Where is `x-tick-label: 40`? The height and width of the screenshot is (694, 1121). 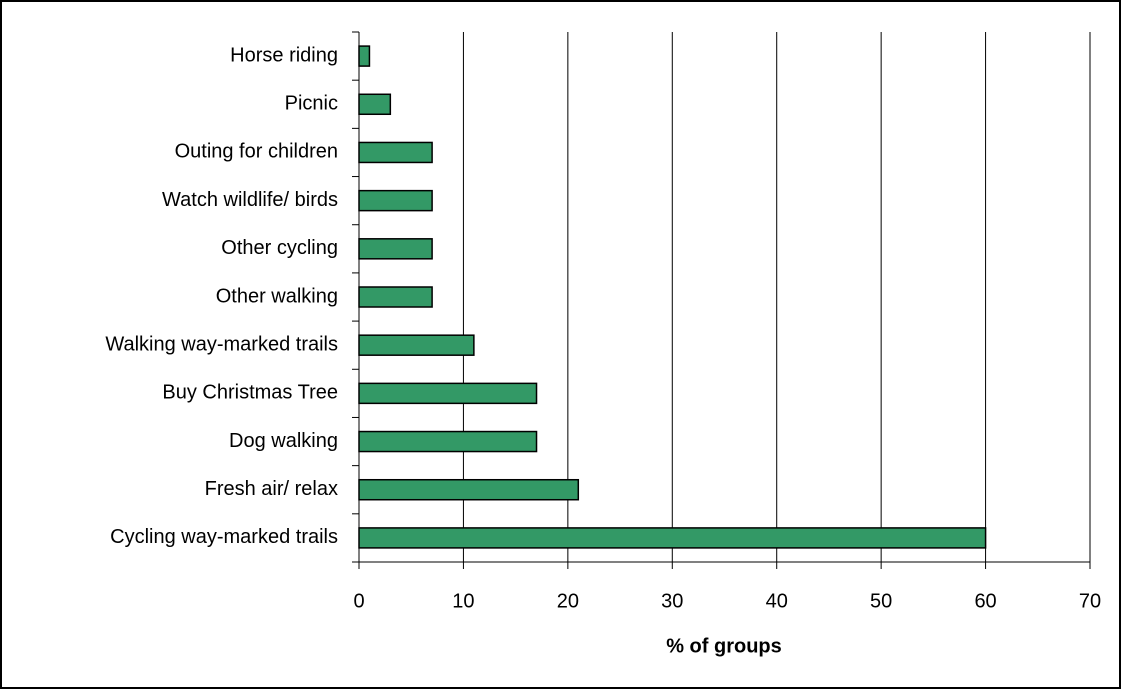 x-tick-label: 40 is located at coordinates (777, 601).